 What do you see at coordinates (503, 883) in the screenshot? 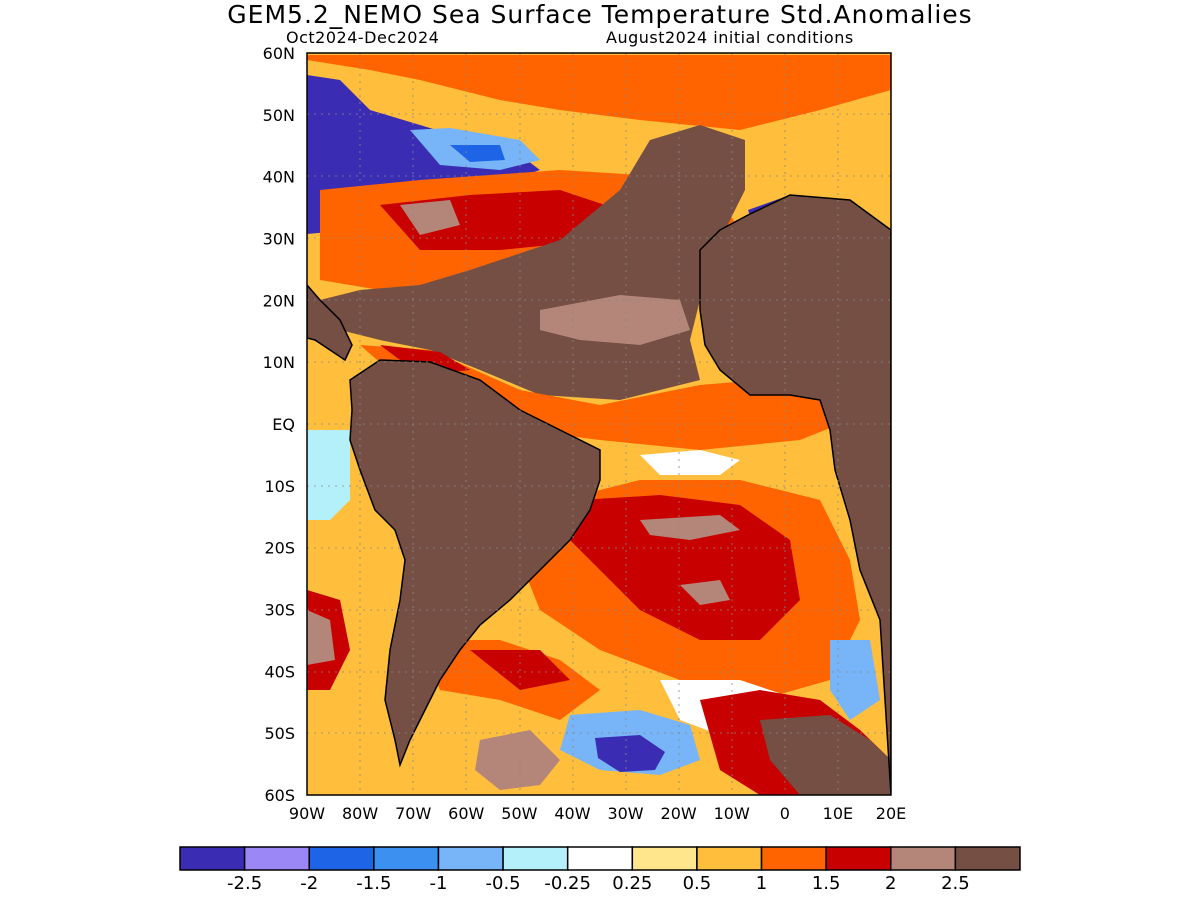
I see `colorbar-label: -0.5` at bounding box center [503, 883].